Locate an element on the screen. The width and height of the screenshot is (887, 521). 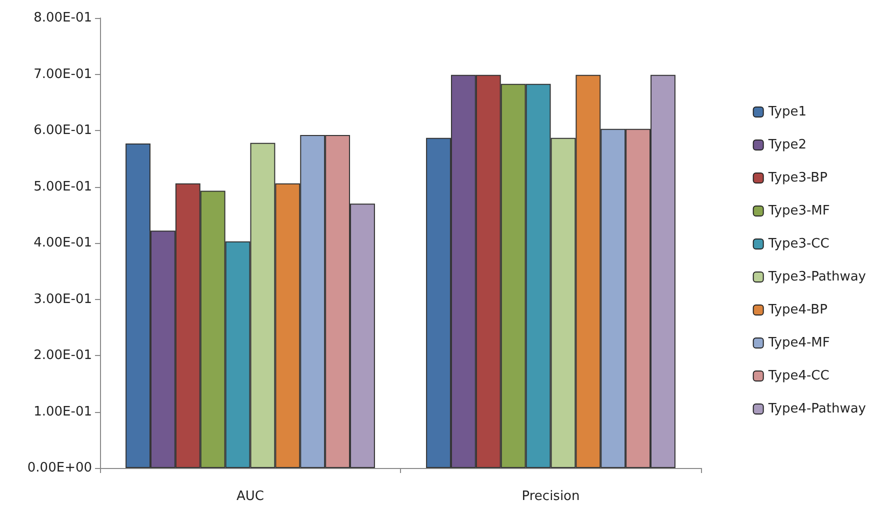
legend-label: Type4-MF is located at coordinates (798, 343).